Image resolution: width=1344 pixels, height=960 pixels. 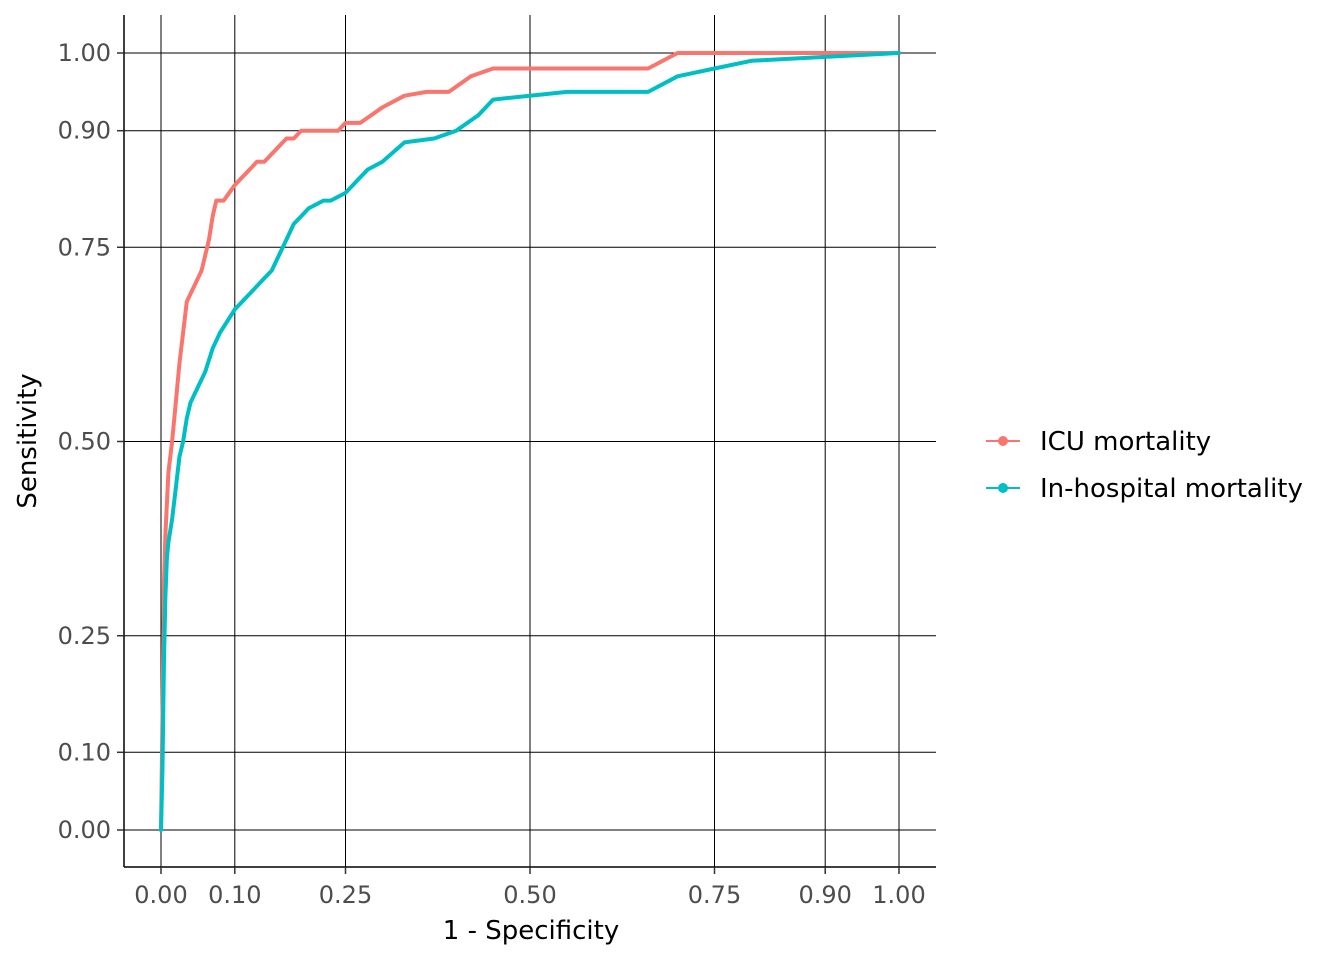 I want to click on y-tick-label: 0.10, so click(x=84, y=752).